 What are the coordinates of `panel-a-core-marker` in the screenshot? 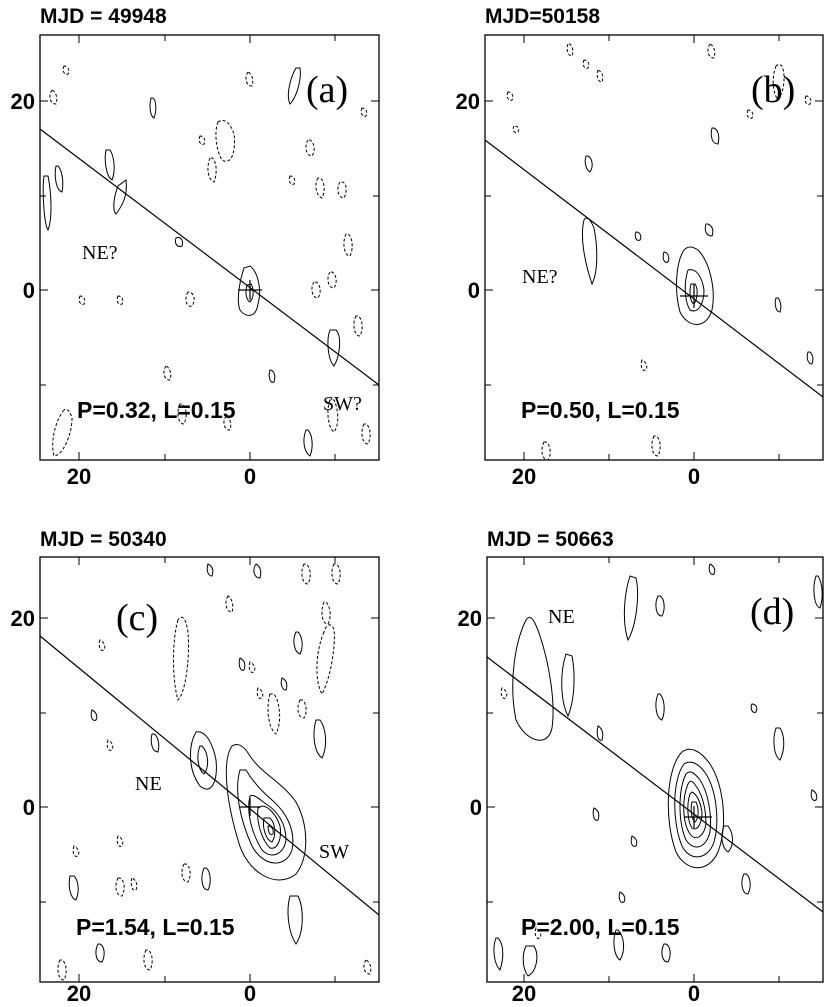 It's located at (250, 290).